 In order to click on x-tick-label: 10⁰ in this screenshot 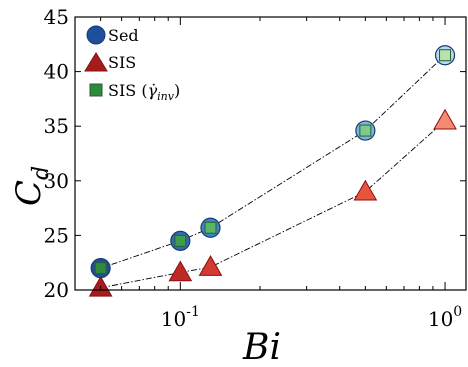, I will do `click(445, 317)`.